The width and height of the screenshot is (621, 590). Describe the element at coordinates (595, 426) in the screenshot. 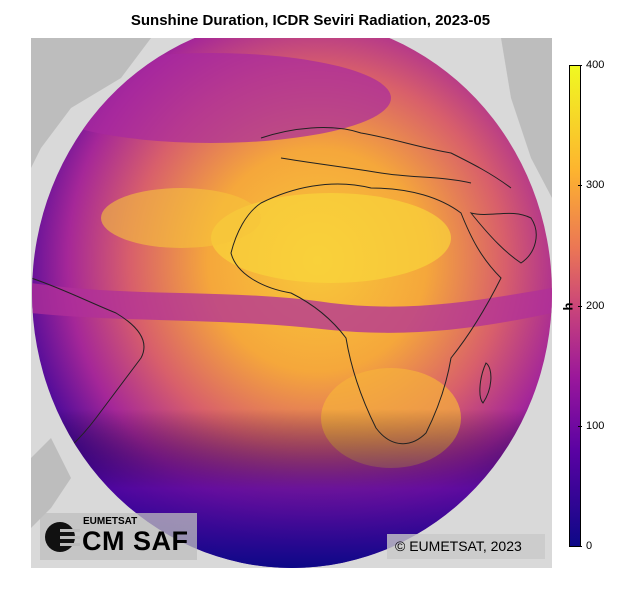

I see `colorbar-tick-label: 100` at that location.